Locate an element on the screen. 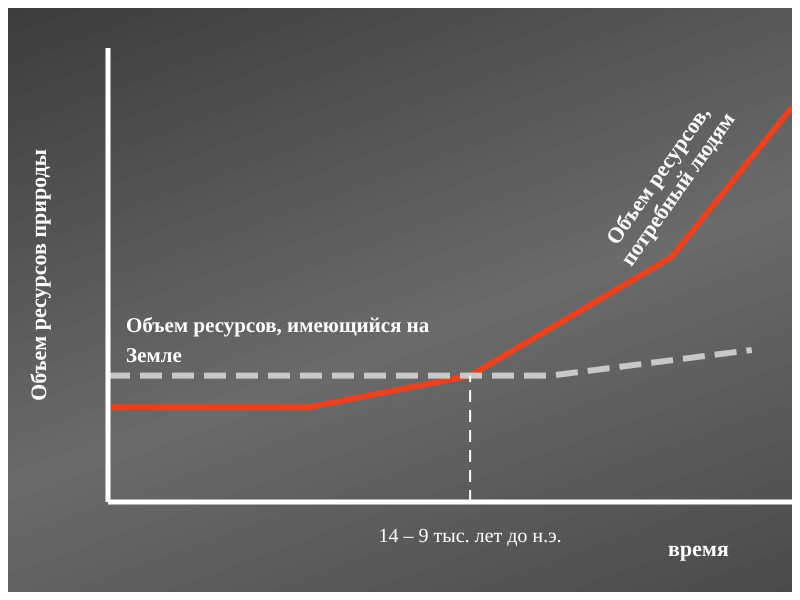  x-axis-title: время is located at coordinates (698, 549).